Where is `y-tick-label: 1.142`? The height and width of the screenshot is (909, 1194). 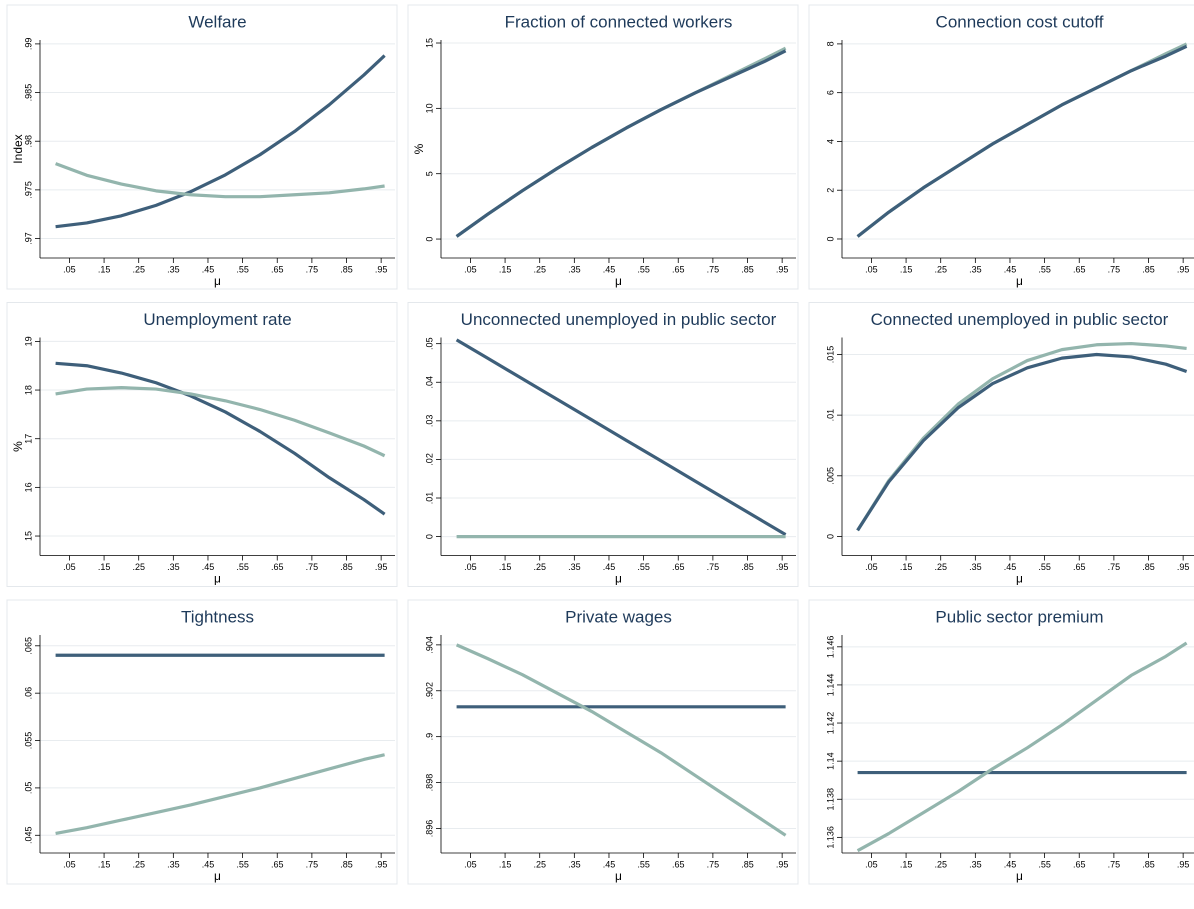
y-tick-label: 1.142 is located at coordinates (830, 723).